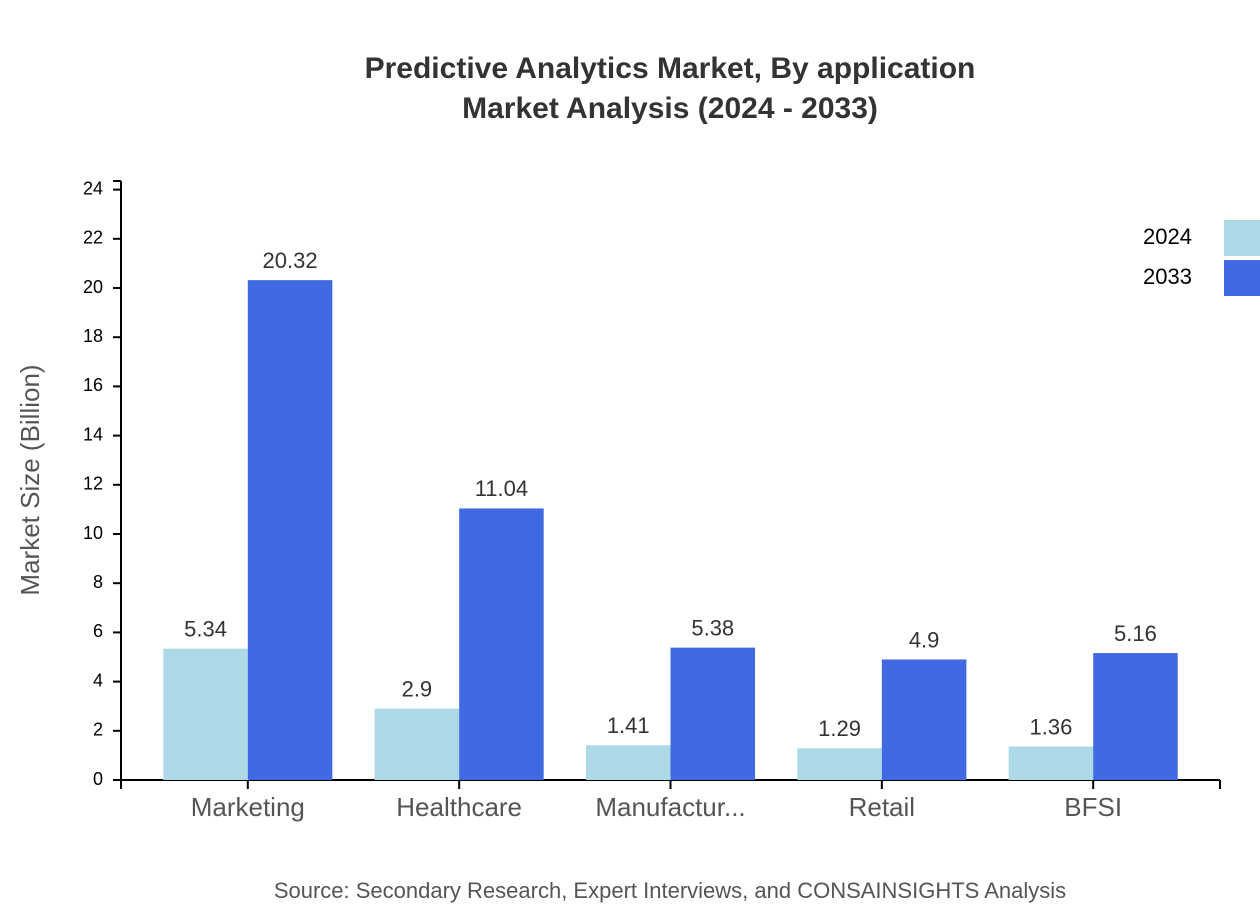 This screenshot has width=1260, height=920. Describe the element at coordinates (1093, 807) in the screenshot. I see `x-tick-label: BFSI` at that location.